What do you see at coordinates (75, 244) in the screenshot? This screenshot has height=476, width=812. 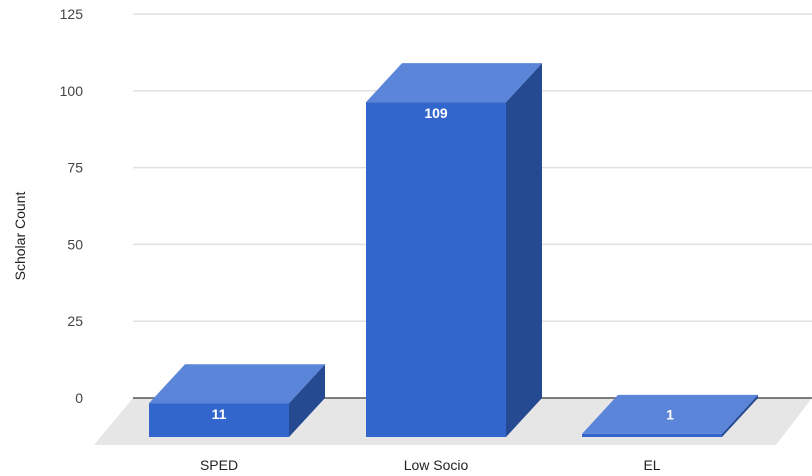 I see `y-tick-label: 50` at bounding box center [75, 244].